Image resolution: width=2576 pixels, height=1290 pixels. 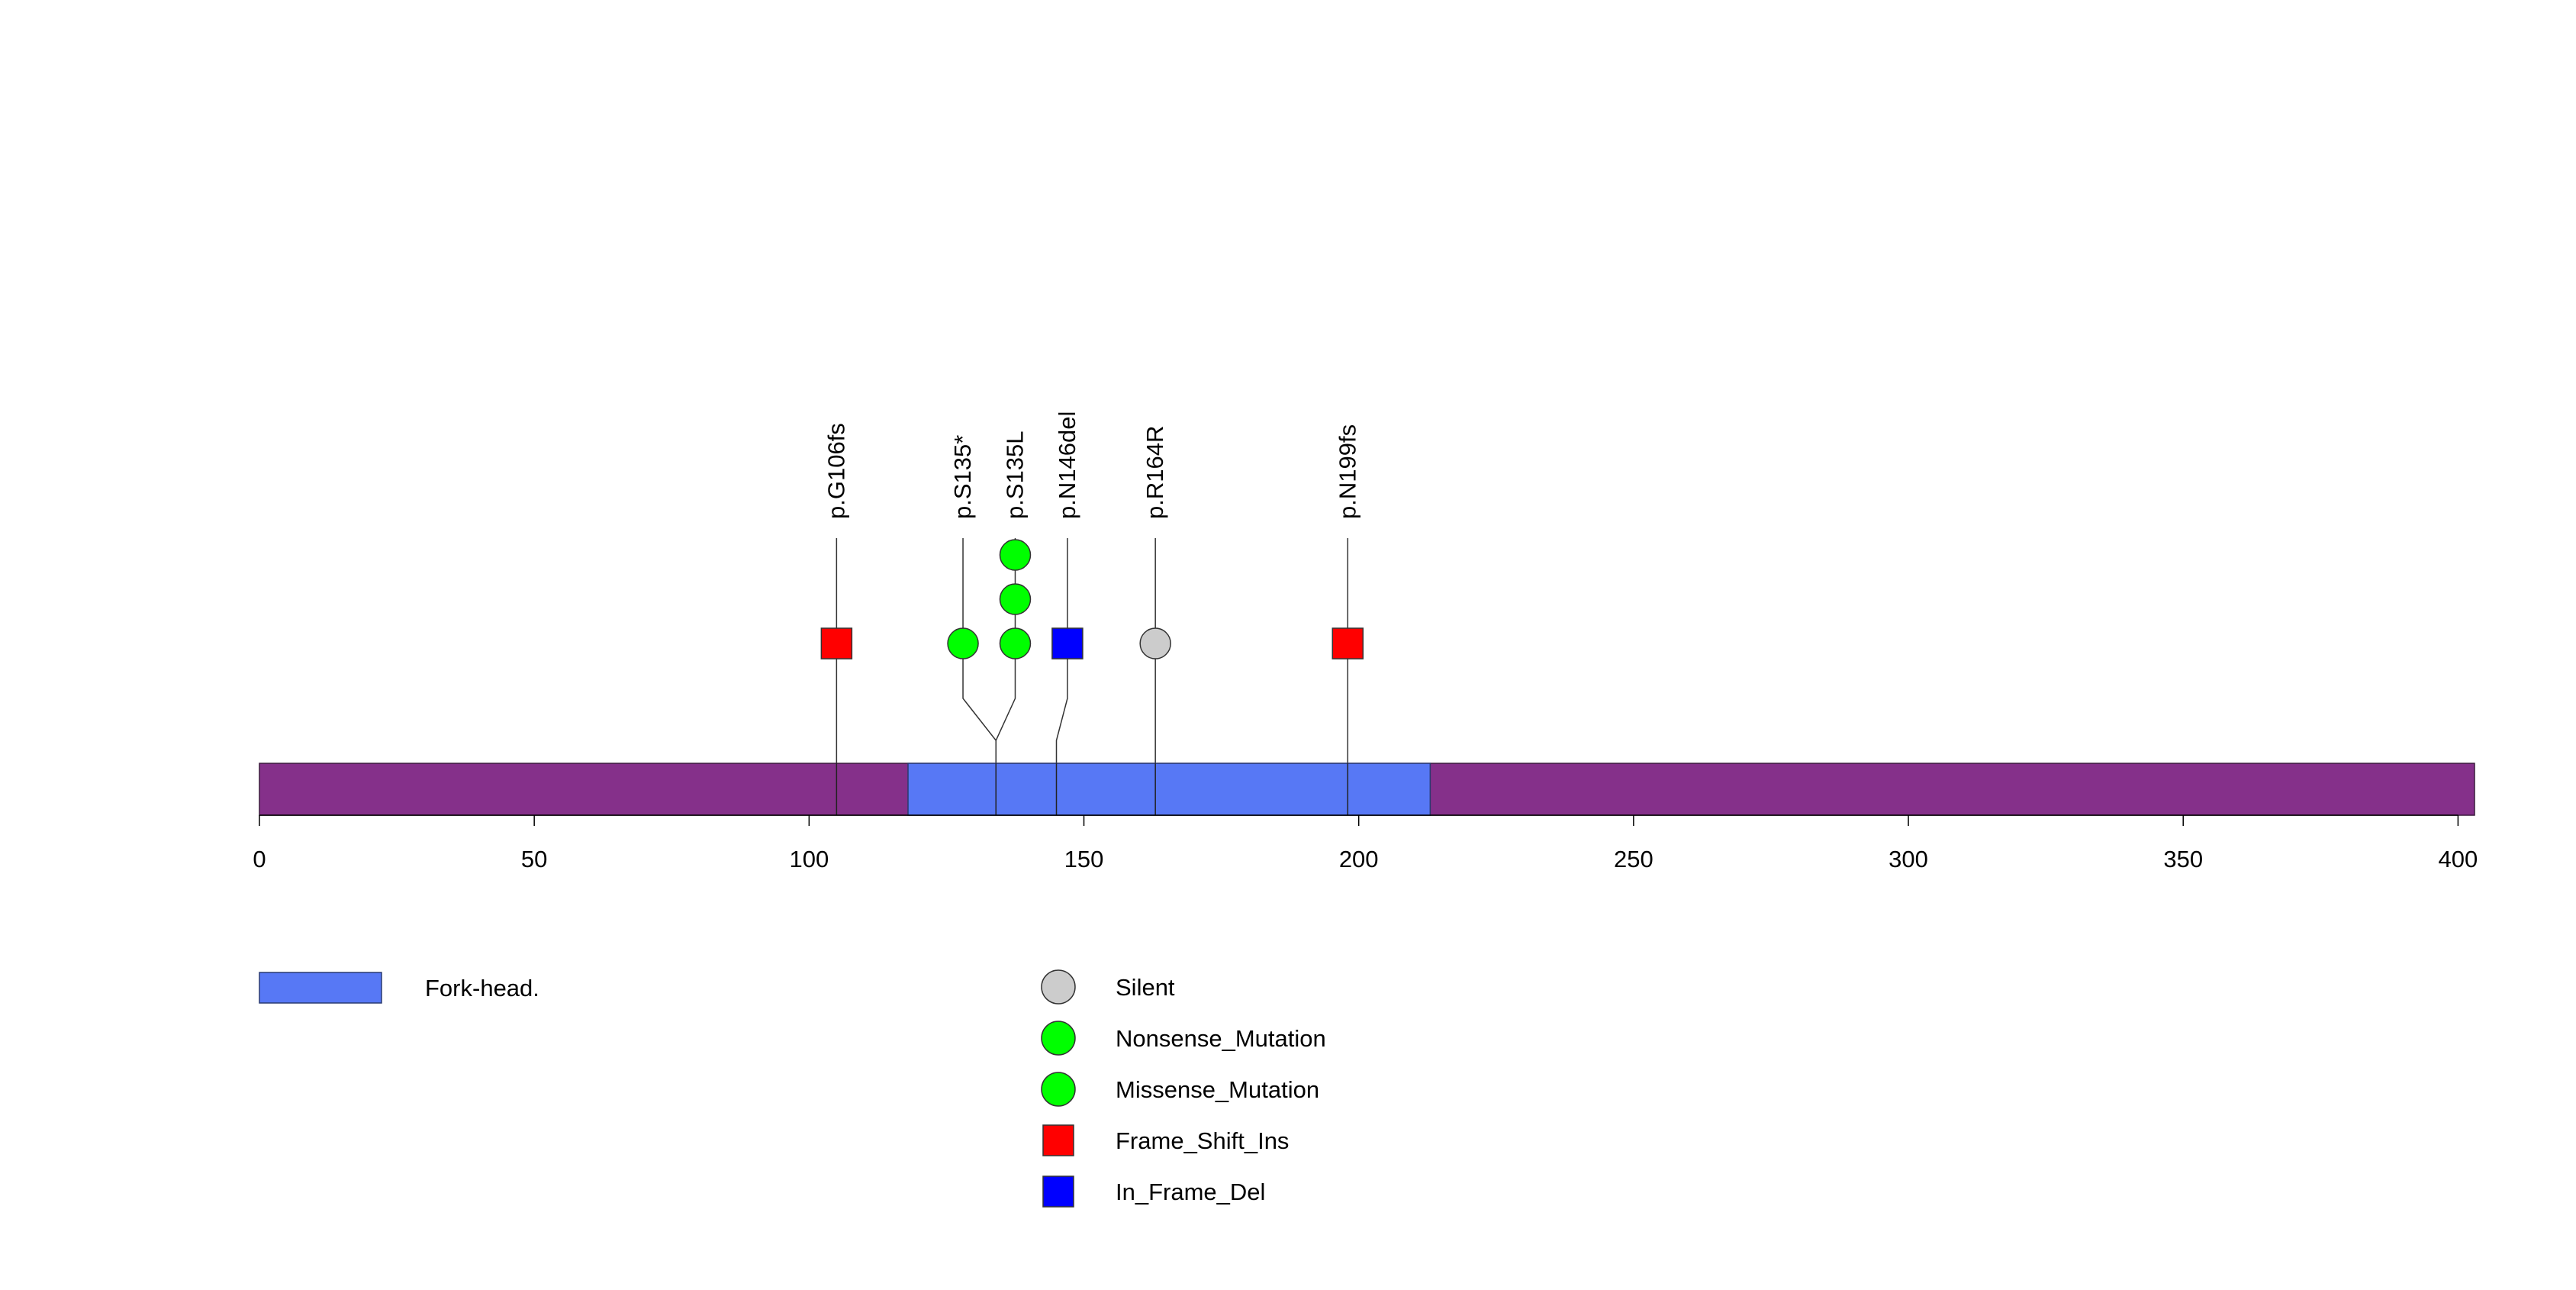 What do you see at coordinates (1092, 599) in the screenshot?
I see `mutation-markers` at bounding box center [1092, 599].